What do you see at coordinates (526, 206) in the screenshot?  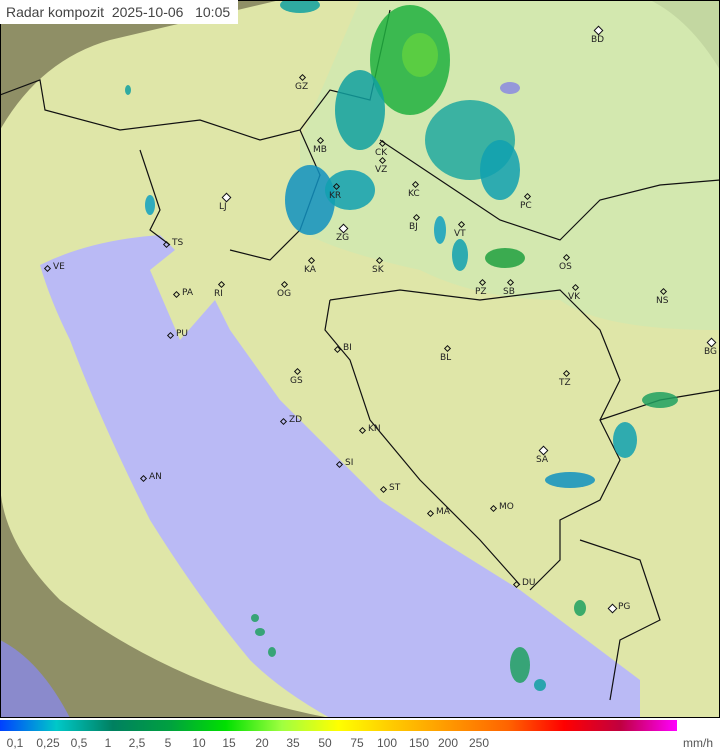 I see `city-label: PC` at bounding box center [526, 206].